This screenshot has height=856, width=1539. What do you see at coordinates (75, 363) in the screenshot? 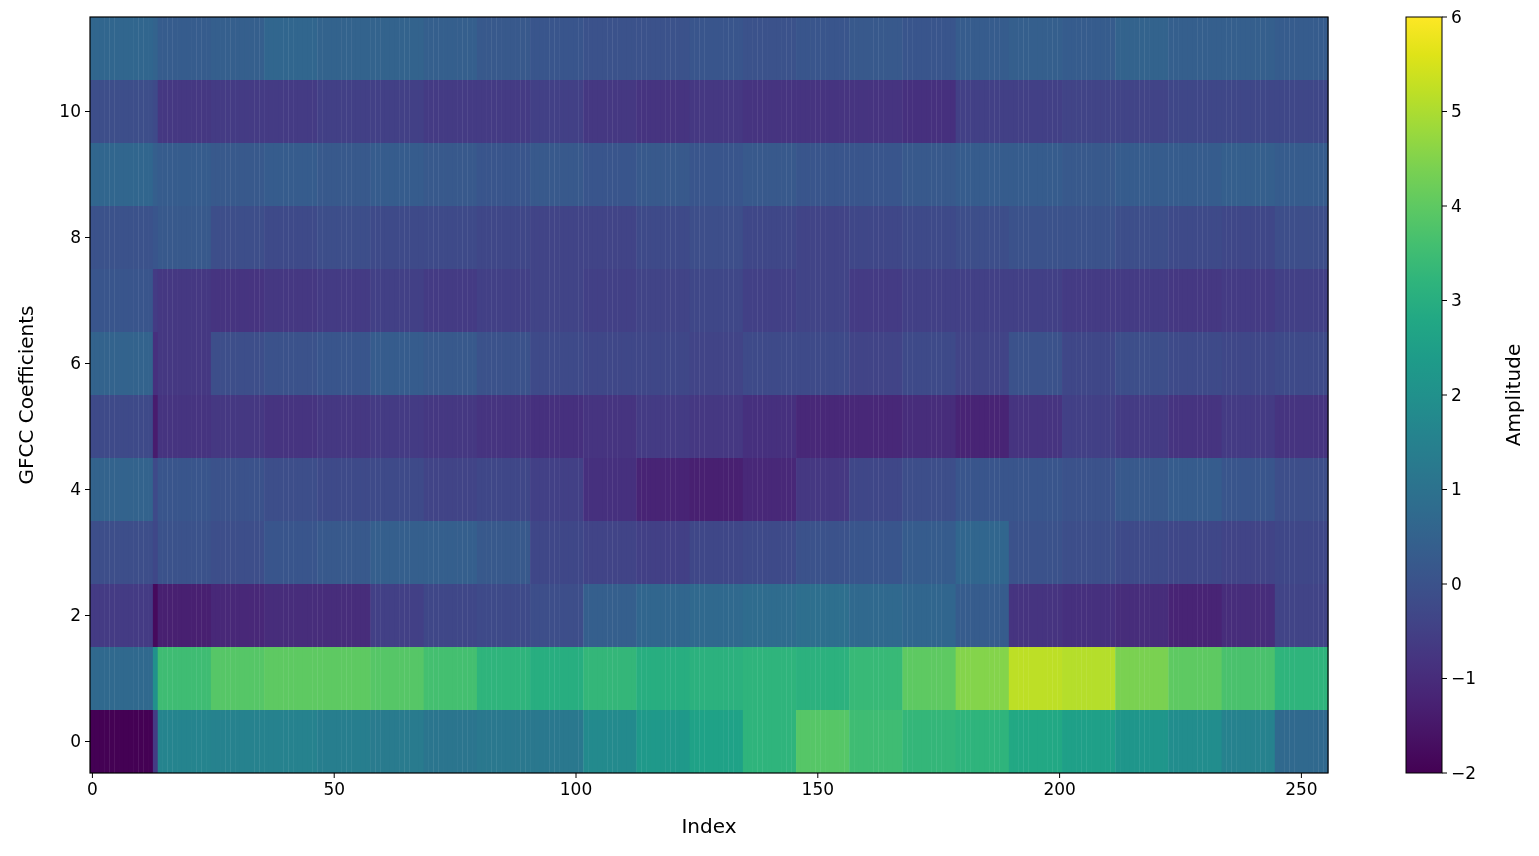
I see `y-tick-label: 6` at bounding box center [75, 363].